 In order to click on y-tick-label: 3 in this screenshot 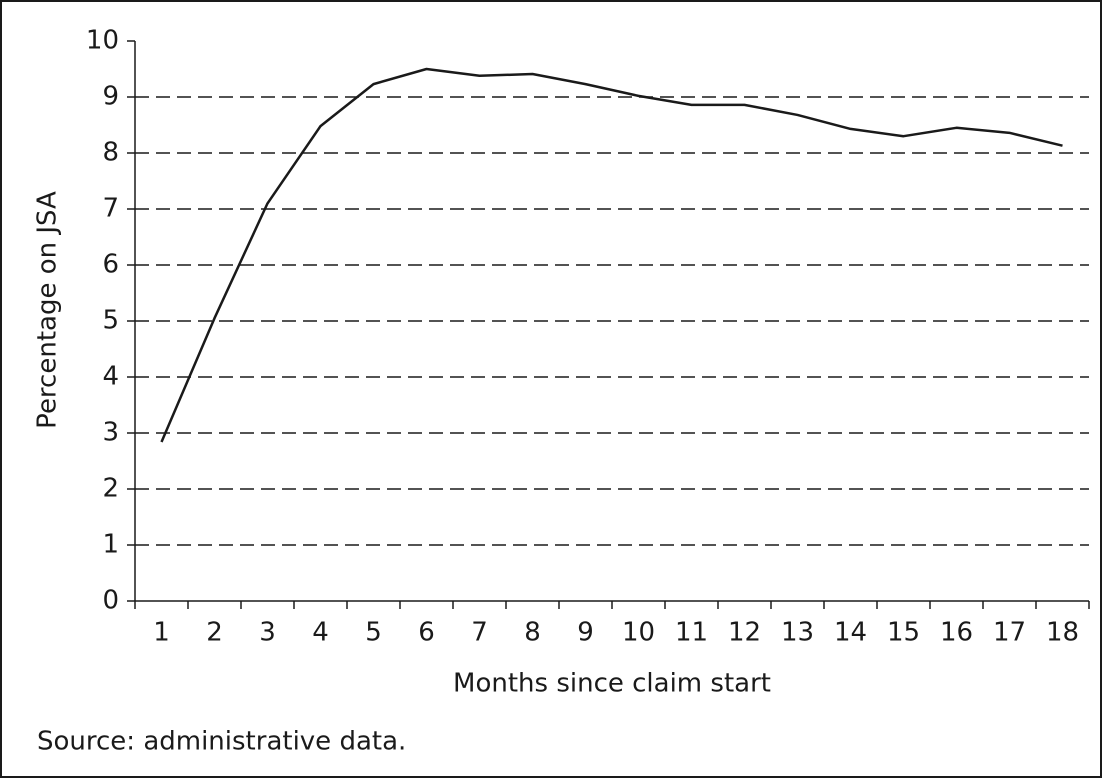, I will do `click(110, 433)`.